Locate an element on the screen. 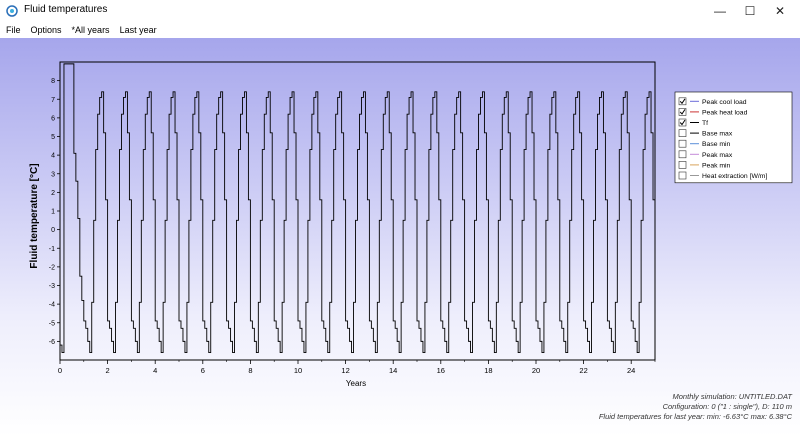 The height and width of the screenshot is (436, 800). x-tick-label: 4 is located at coordinates (155, 370).